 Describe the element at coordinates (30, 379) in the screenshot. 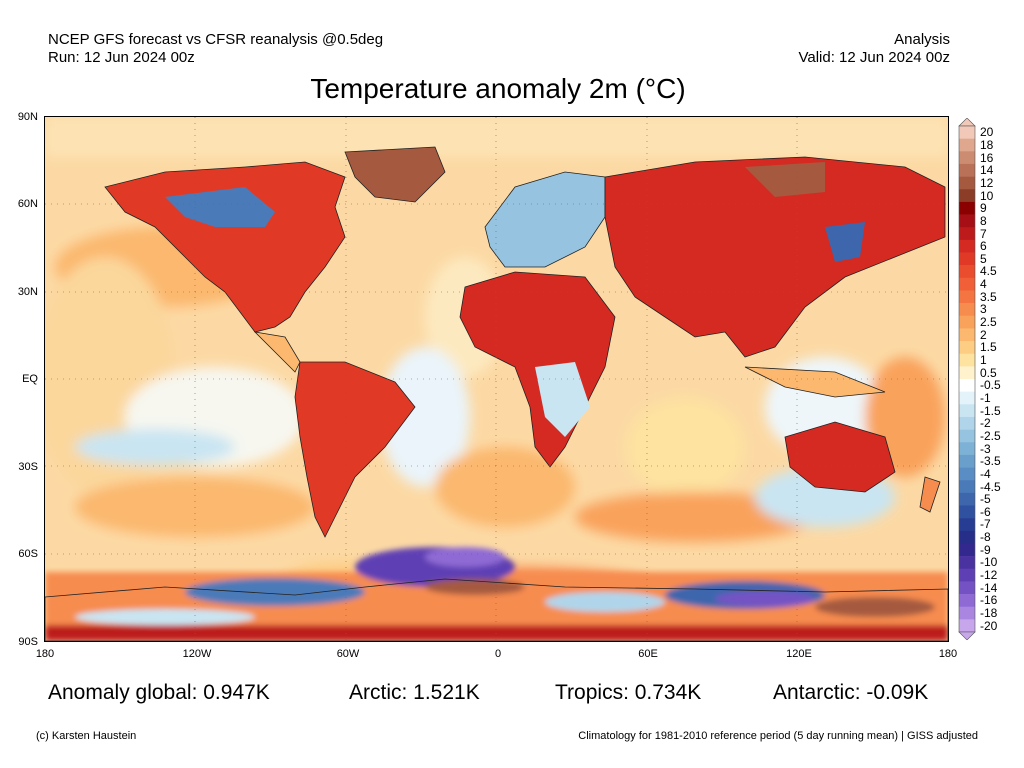

I see `lat-label-eq: EQ` at that location.